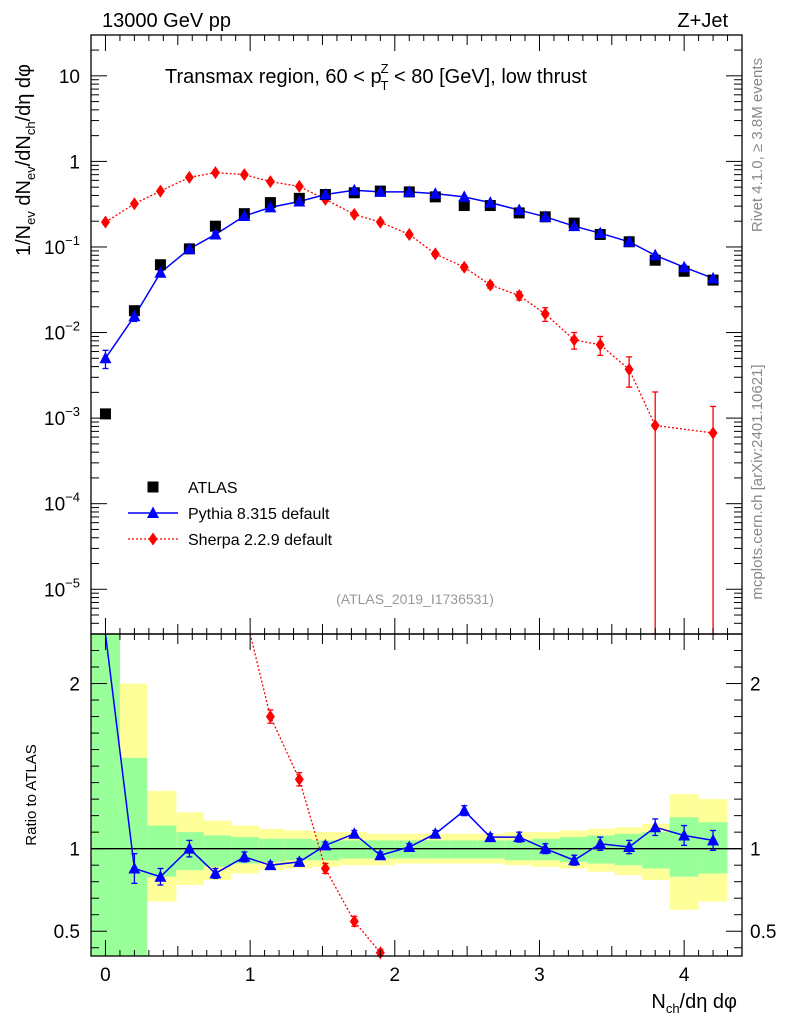 Image resolution: width=786 pixels, height=1024 pixels. Describe the element at coordinates (395, 975) in the screenshot. I see `x-tick-label: 2` at that location.